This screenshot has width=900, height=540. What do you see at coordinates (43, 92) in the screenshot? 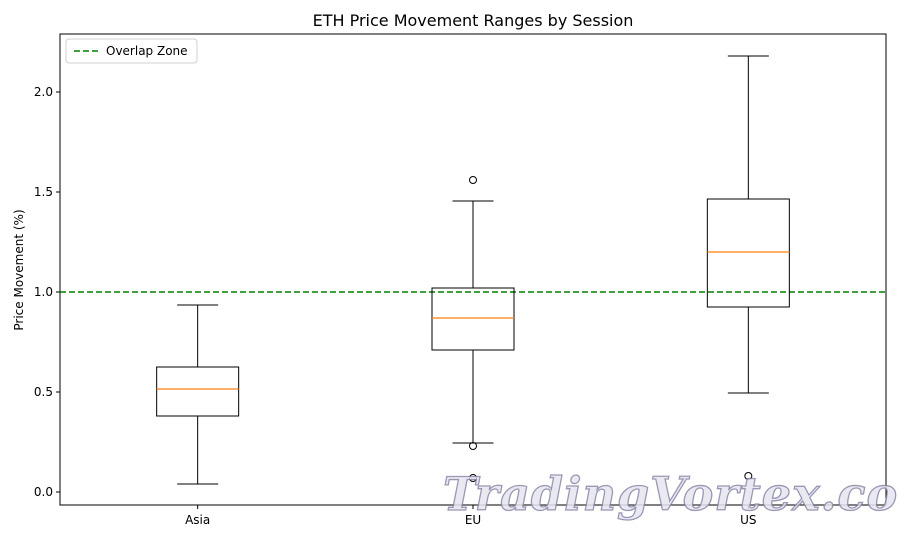
I see `y-tick-label: 2.0` at bounding box center [43, 92].